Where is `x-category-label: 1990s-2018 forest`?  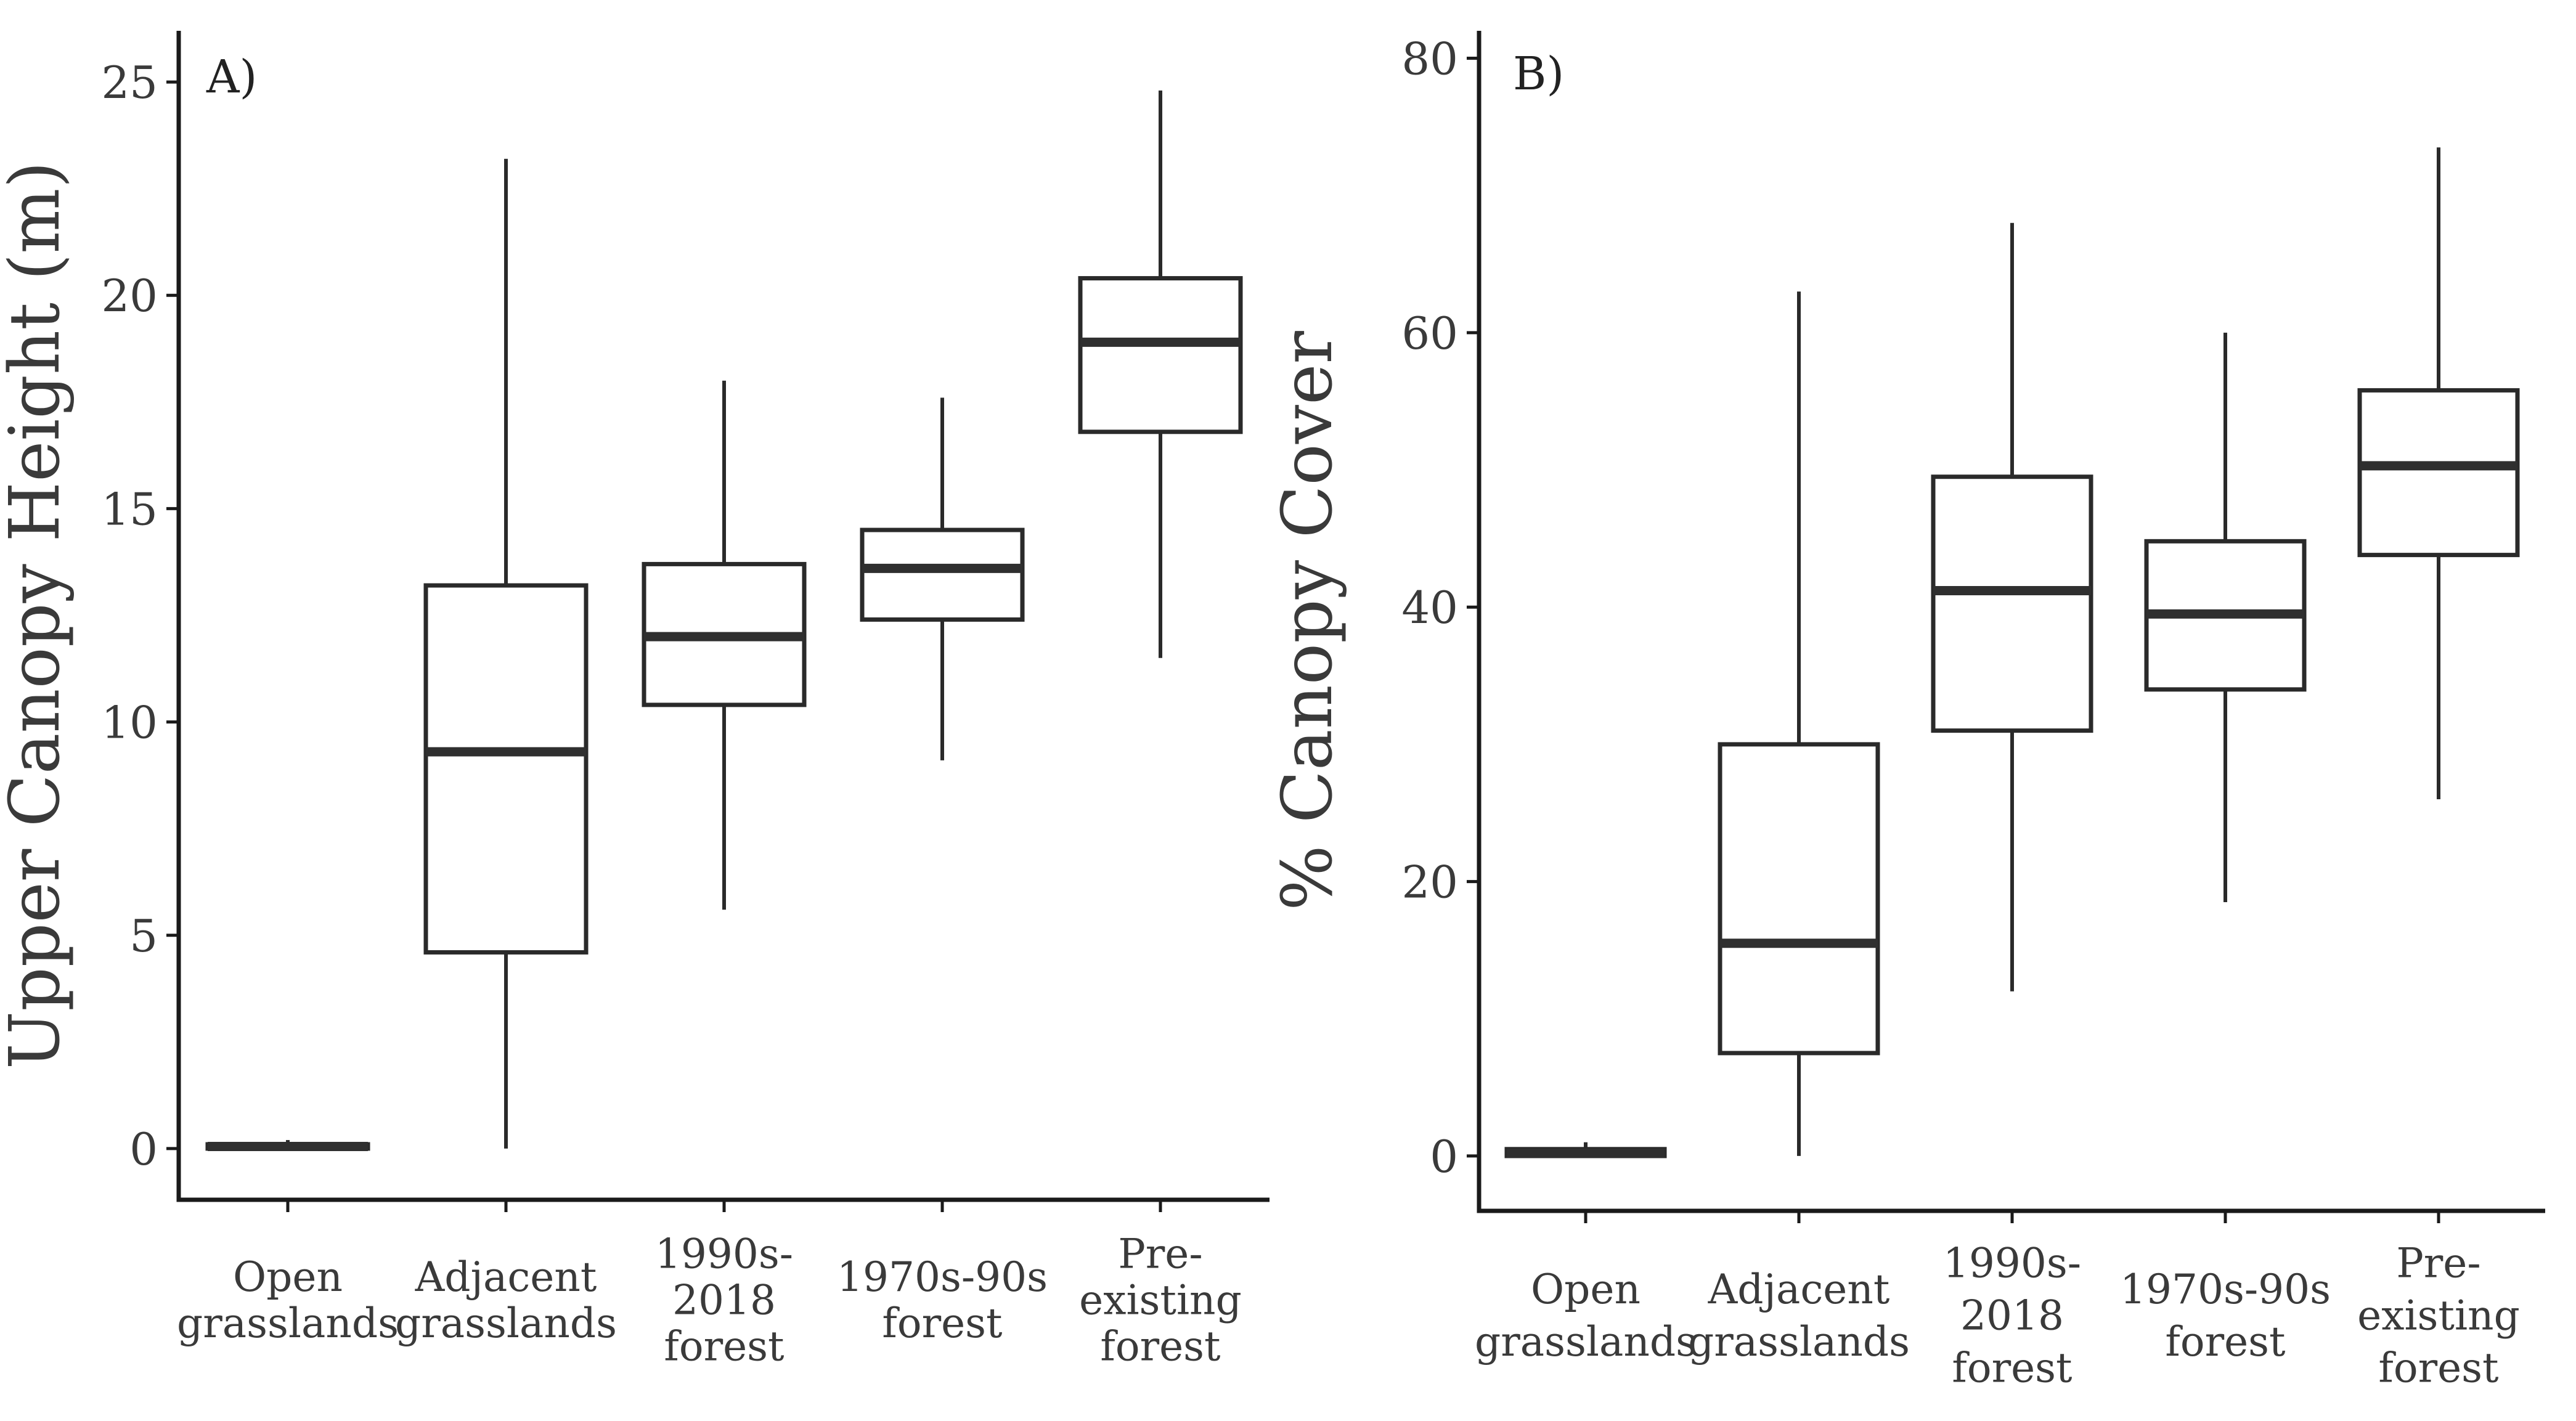 x-category-label: 1990s-2018 forest is located at coordinates (724, 1300).